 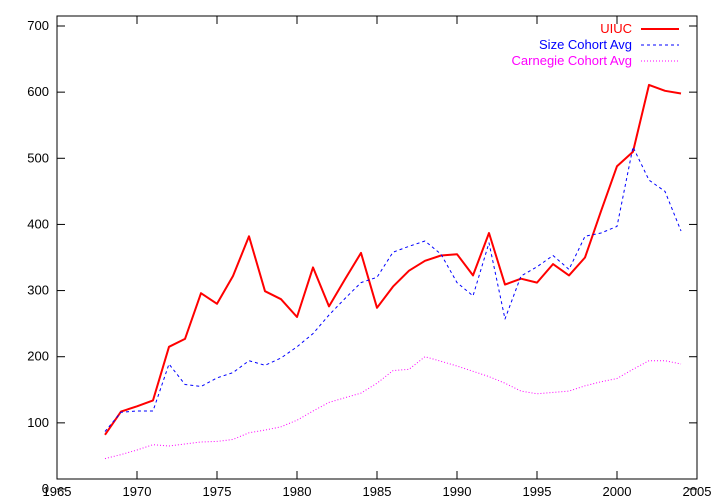 I want to click on x-tick-label: 1995, so click(x=537, y=491).